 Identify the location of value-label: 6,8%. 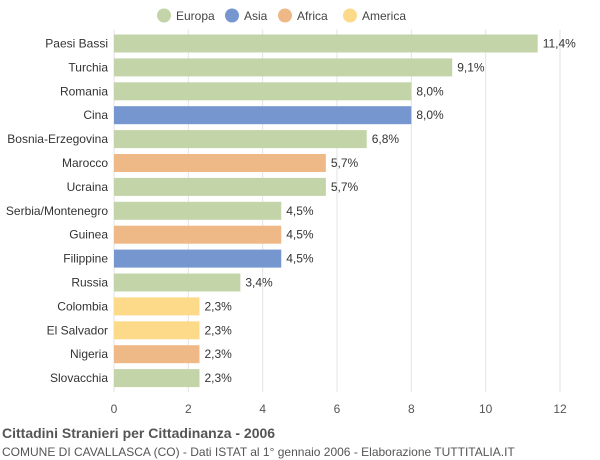
(386, 139).